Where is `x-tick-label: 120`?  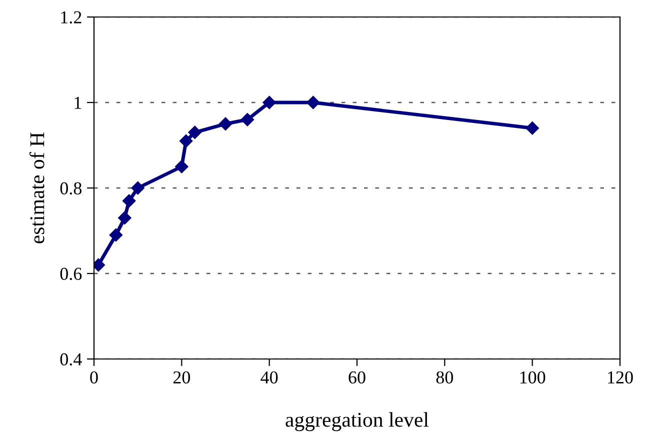 x-tick-label: 120 is located at coordinates (620, 377).